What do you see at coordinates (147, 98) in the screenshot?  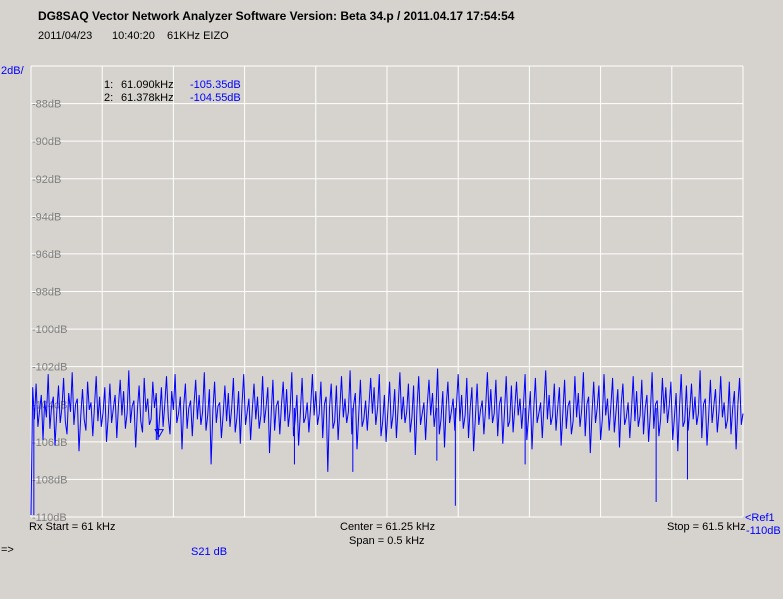 I see `marker-2-freq: 61.378kHz` at bounding box center [147, 98].